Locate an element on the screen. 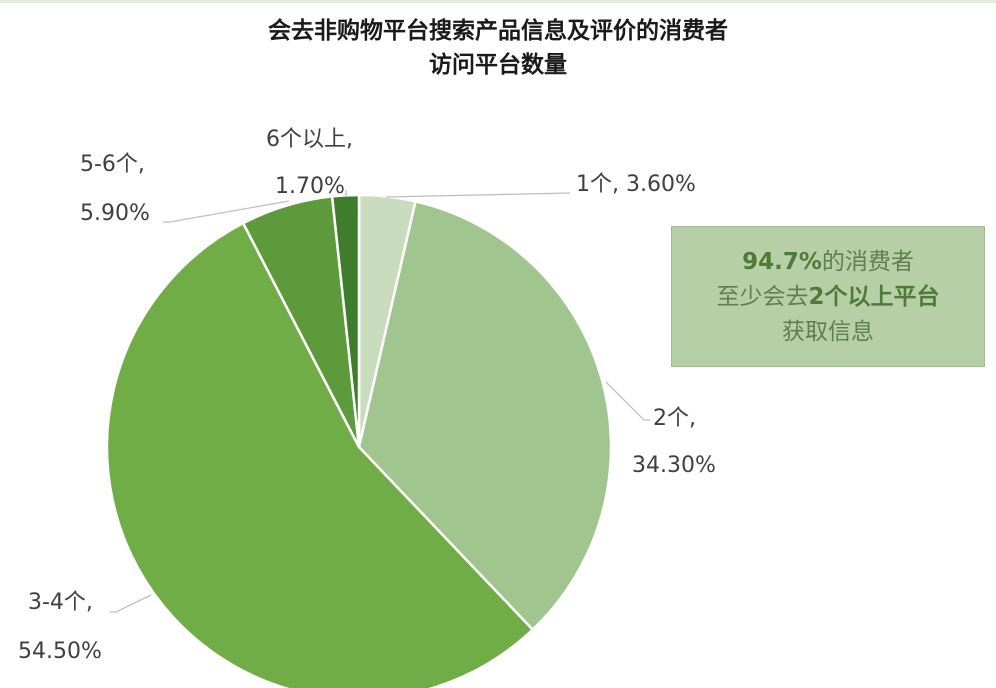  chart-title: 会去非购物平台搜索产品信息及评价的消费者 访问平台数量 is located at coordinates (498, 48).